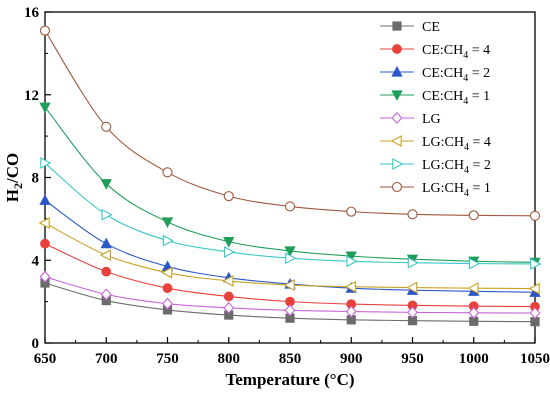  Describe the element at coordinates (12, 195) in the screenshot. I see `y-axis-title-main: H` at that location.